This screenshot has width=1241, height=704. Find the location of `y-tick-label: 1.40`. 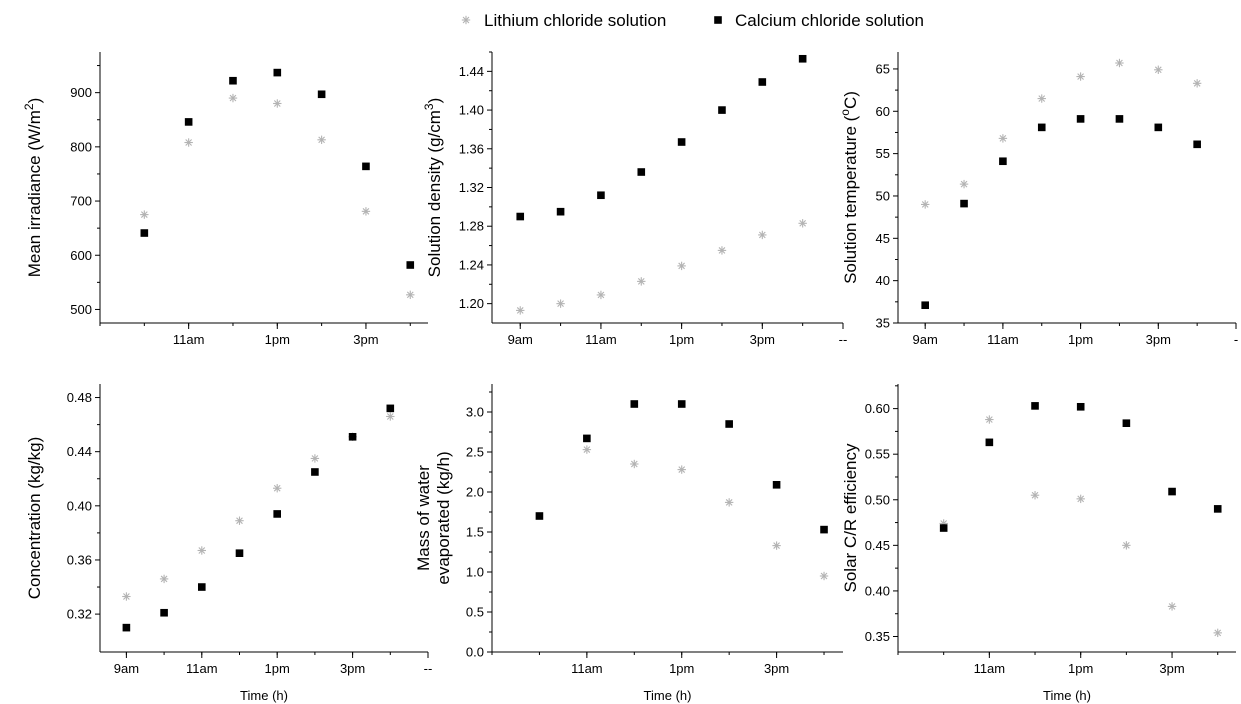

y-tick-label: 1.40 is located at coordinates (471, 110).